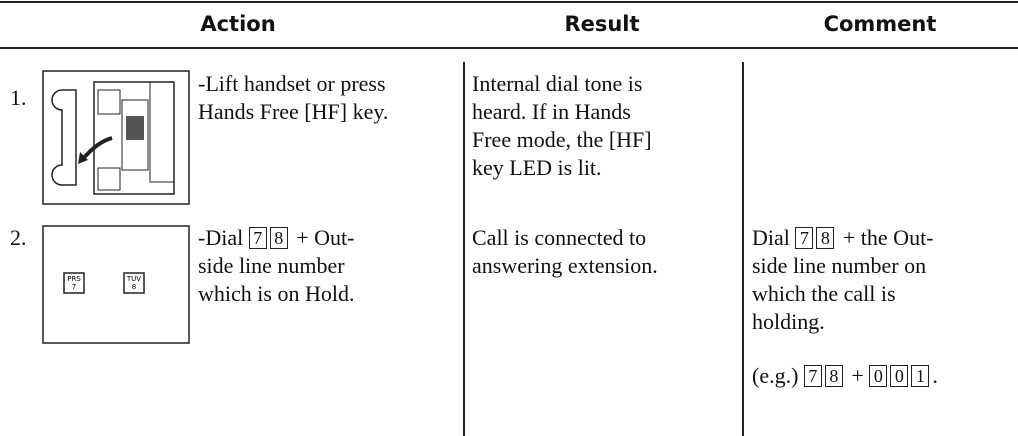  Describe the element at coordinates (74, 279) in the screenshot. I see `key-letters: PRS` at that location.